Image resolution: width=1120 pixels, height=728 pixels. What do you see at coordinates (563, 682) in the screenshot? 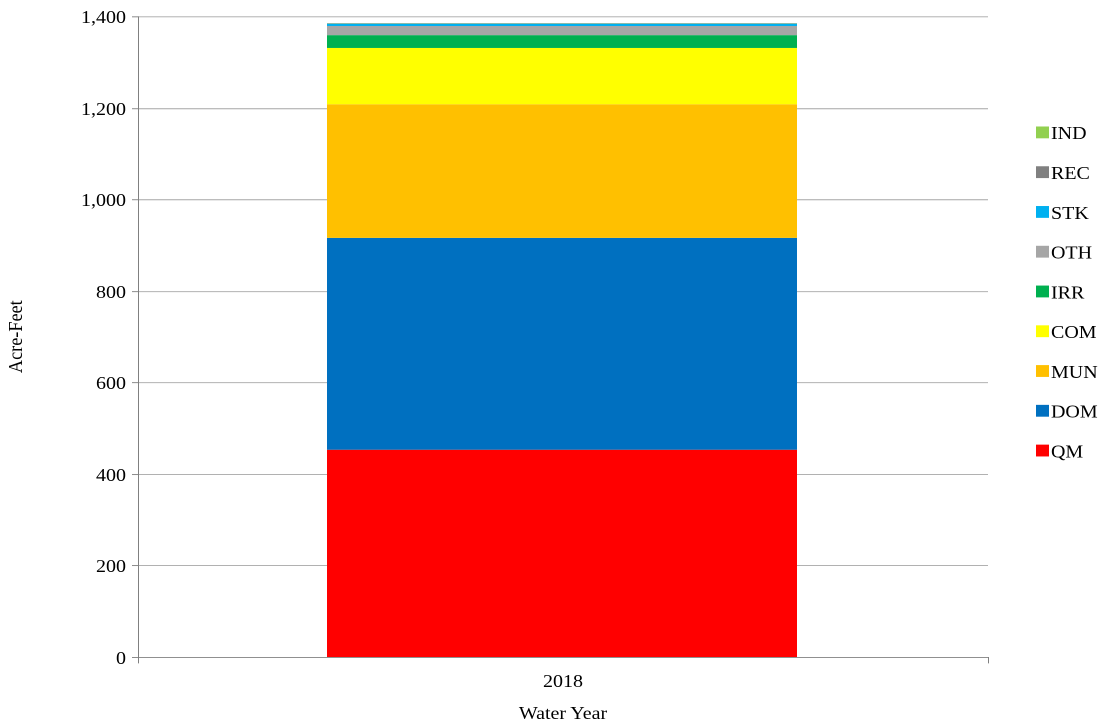
I see `x-tick-label: 2018` at bounding box center [563, 682].